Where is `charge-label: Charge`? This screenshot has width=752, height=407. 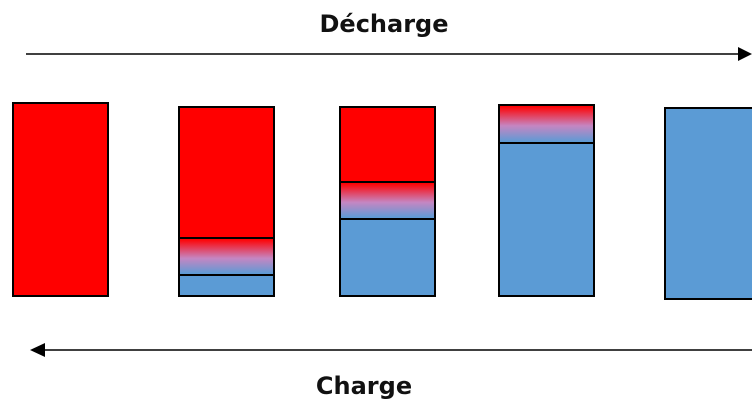 charge-label: Charge is located at coordinates (364, 386).